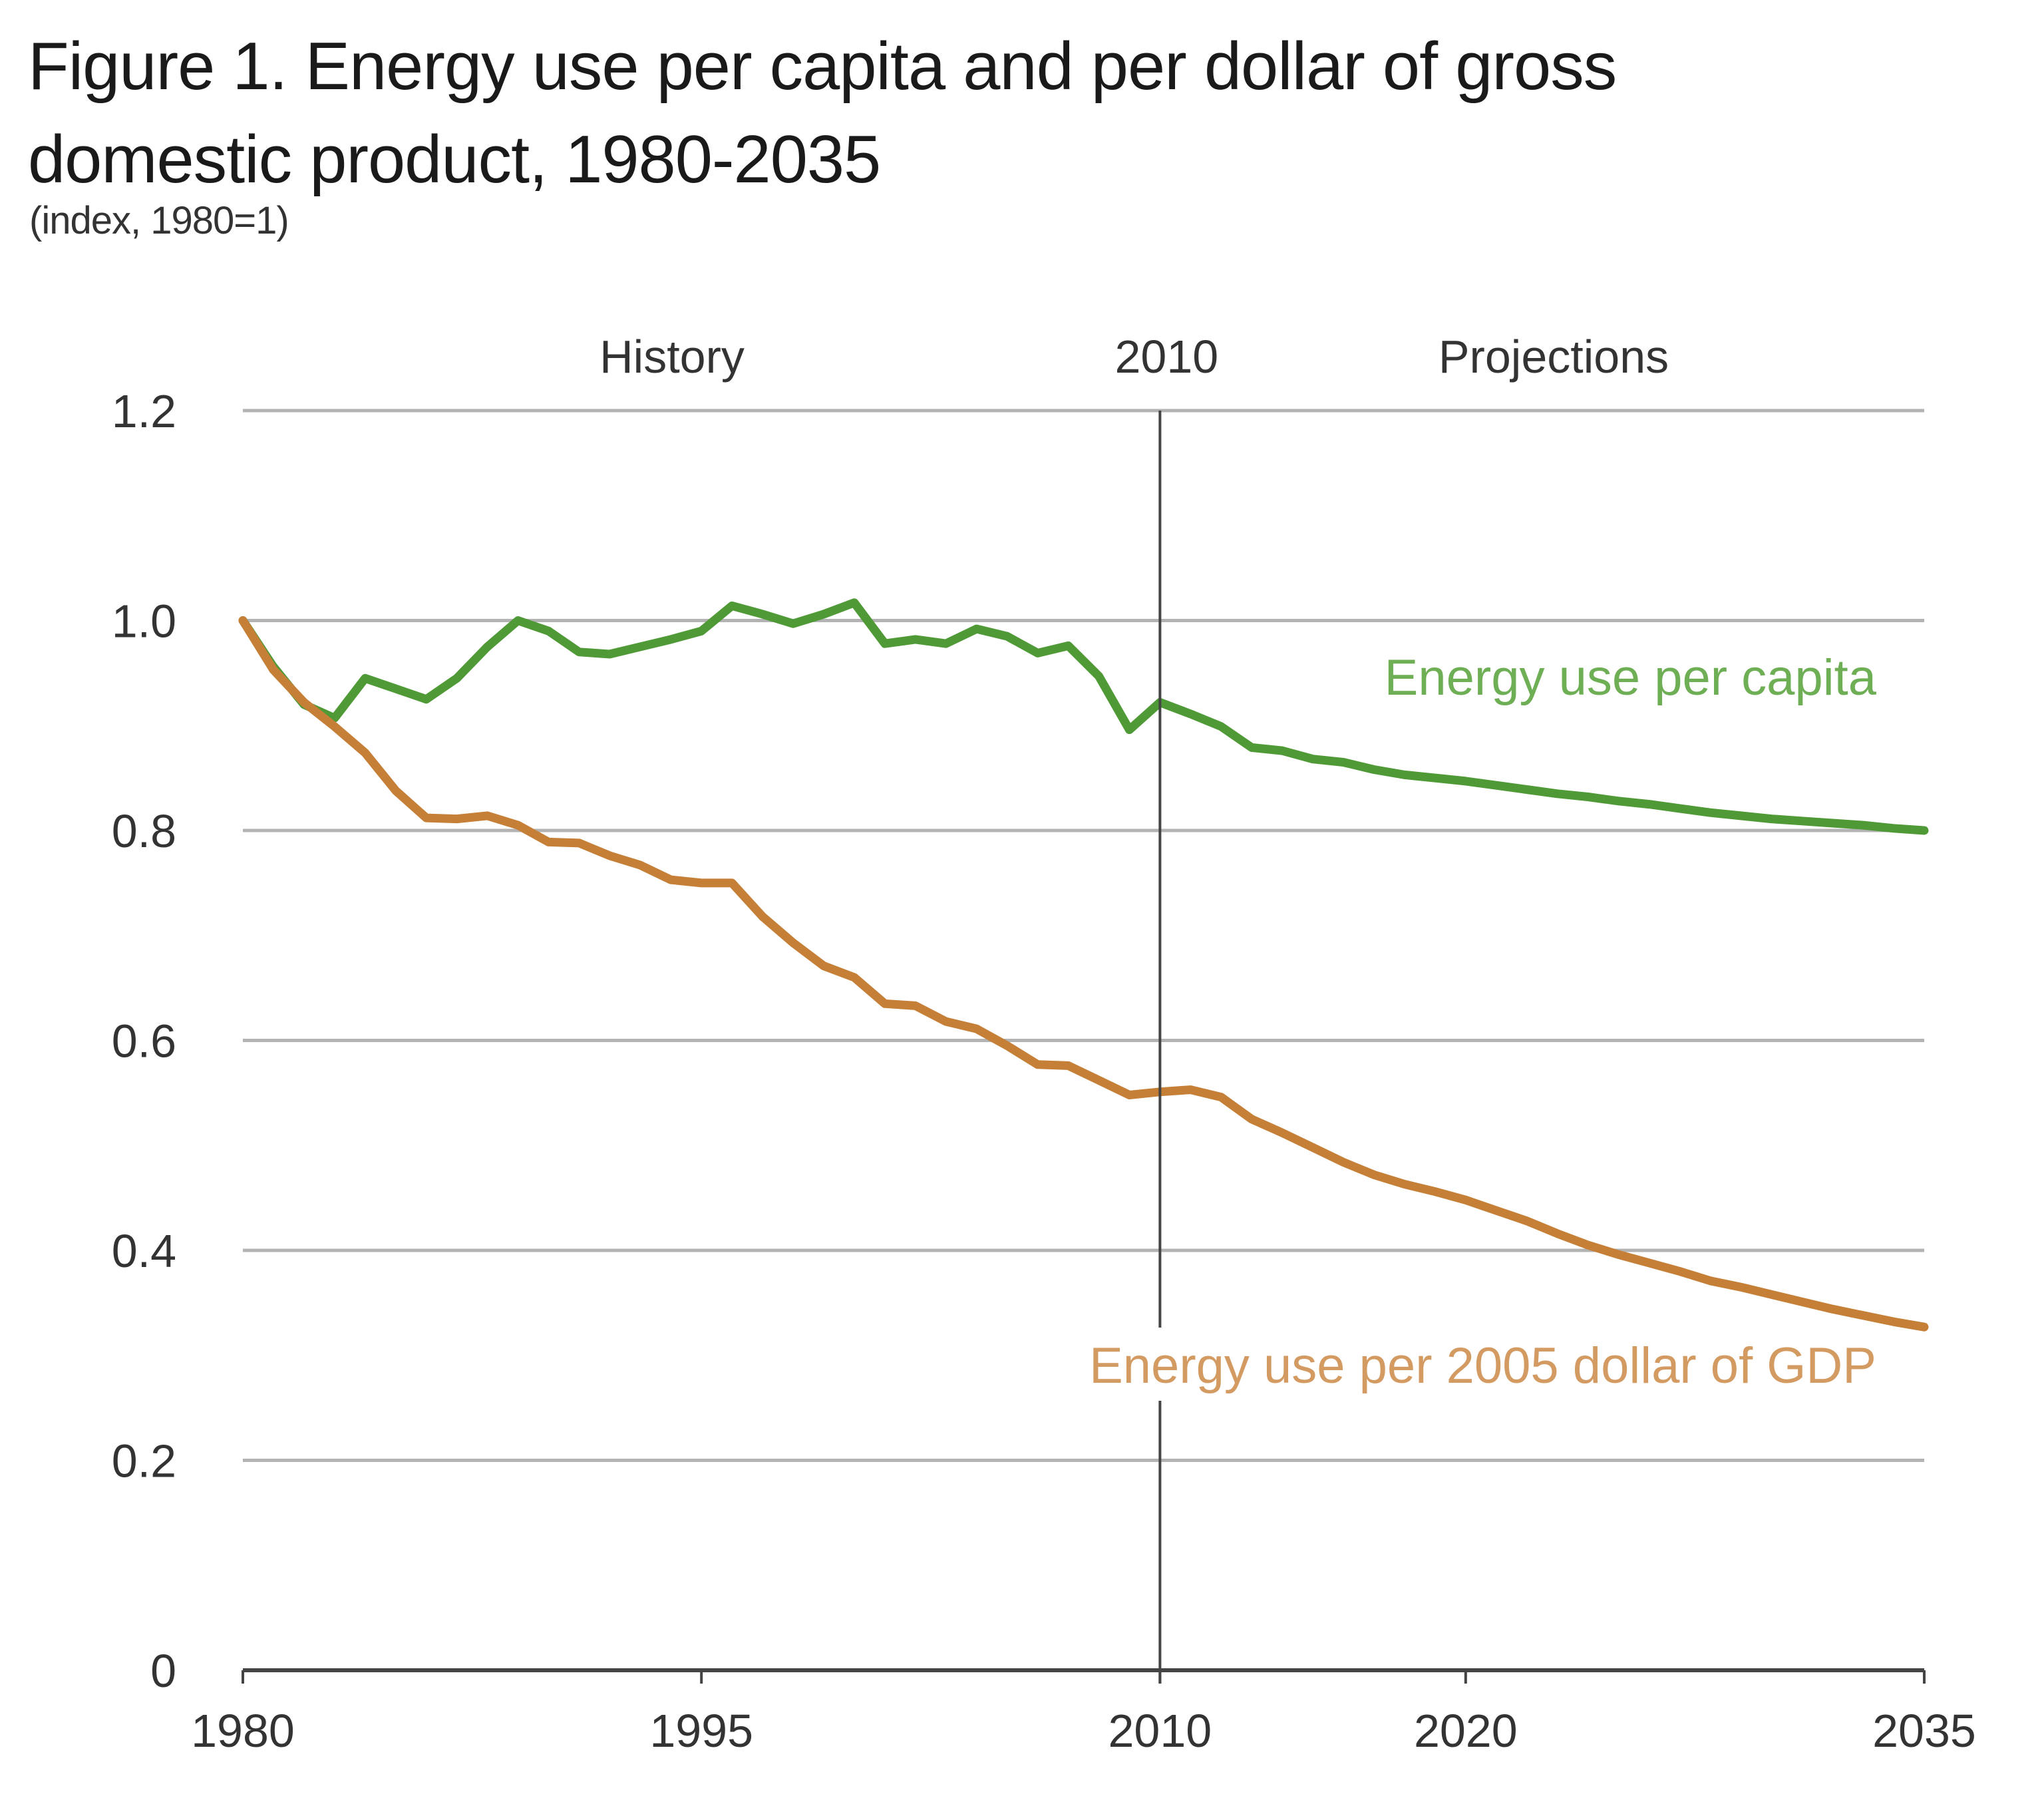 This screenshot has height=1816, width=2044. I want to click on y-axis-ticks: 0 0.2 0.4 0.6 0.8 1.0 1.2, so click(144, 1041).